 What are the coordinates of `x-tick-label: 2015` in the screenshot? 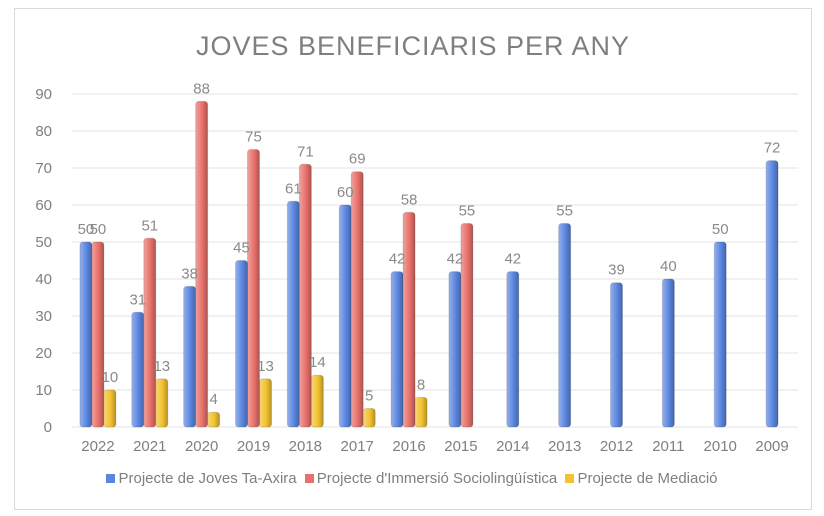 It's located at (460, 446).